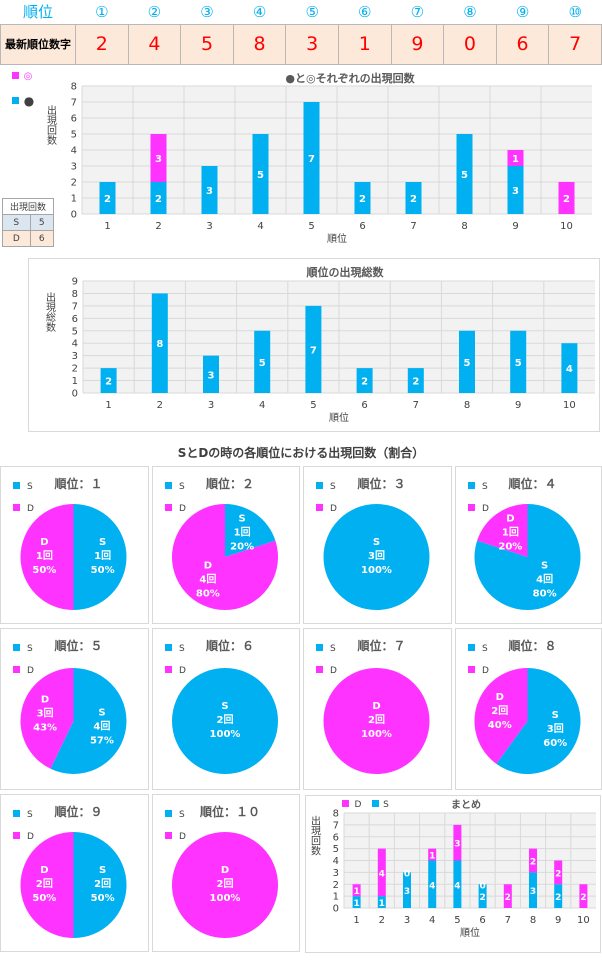 The height and width of the screenshot is (974, 602). I want to click on pie-label-count: 1回, so click(102, 556).